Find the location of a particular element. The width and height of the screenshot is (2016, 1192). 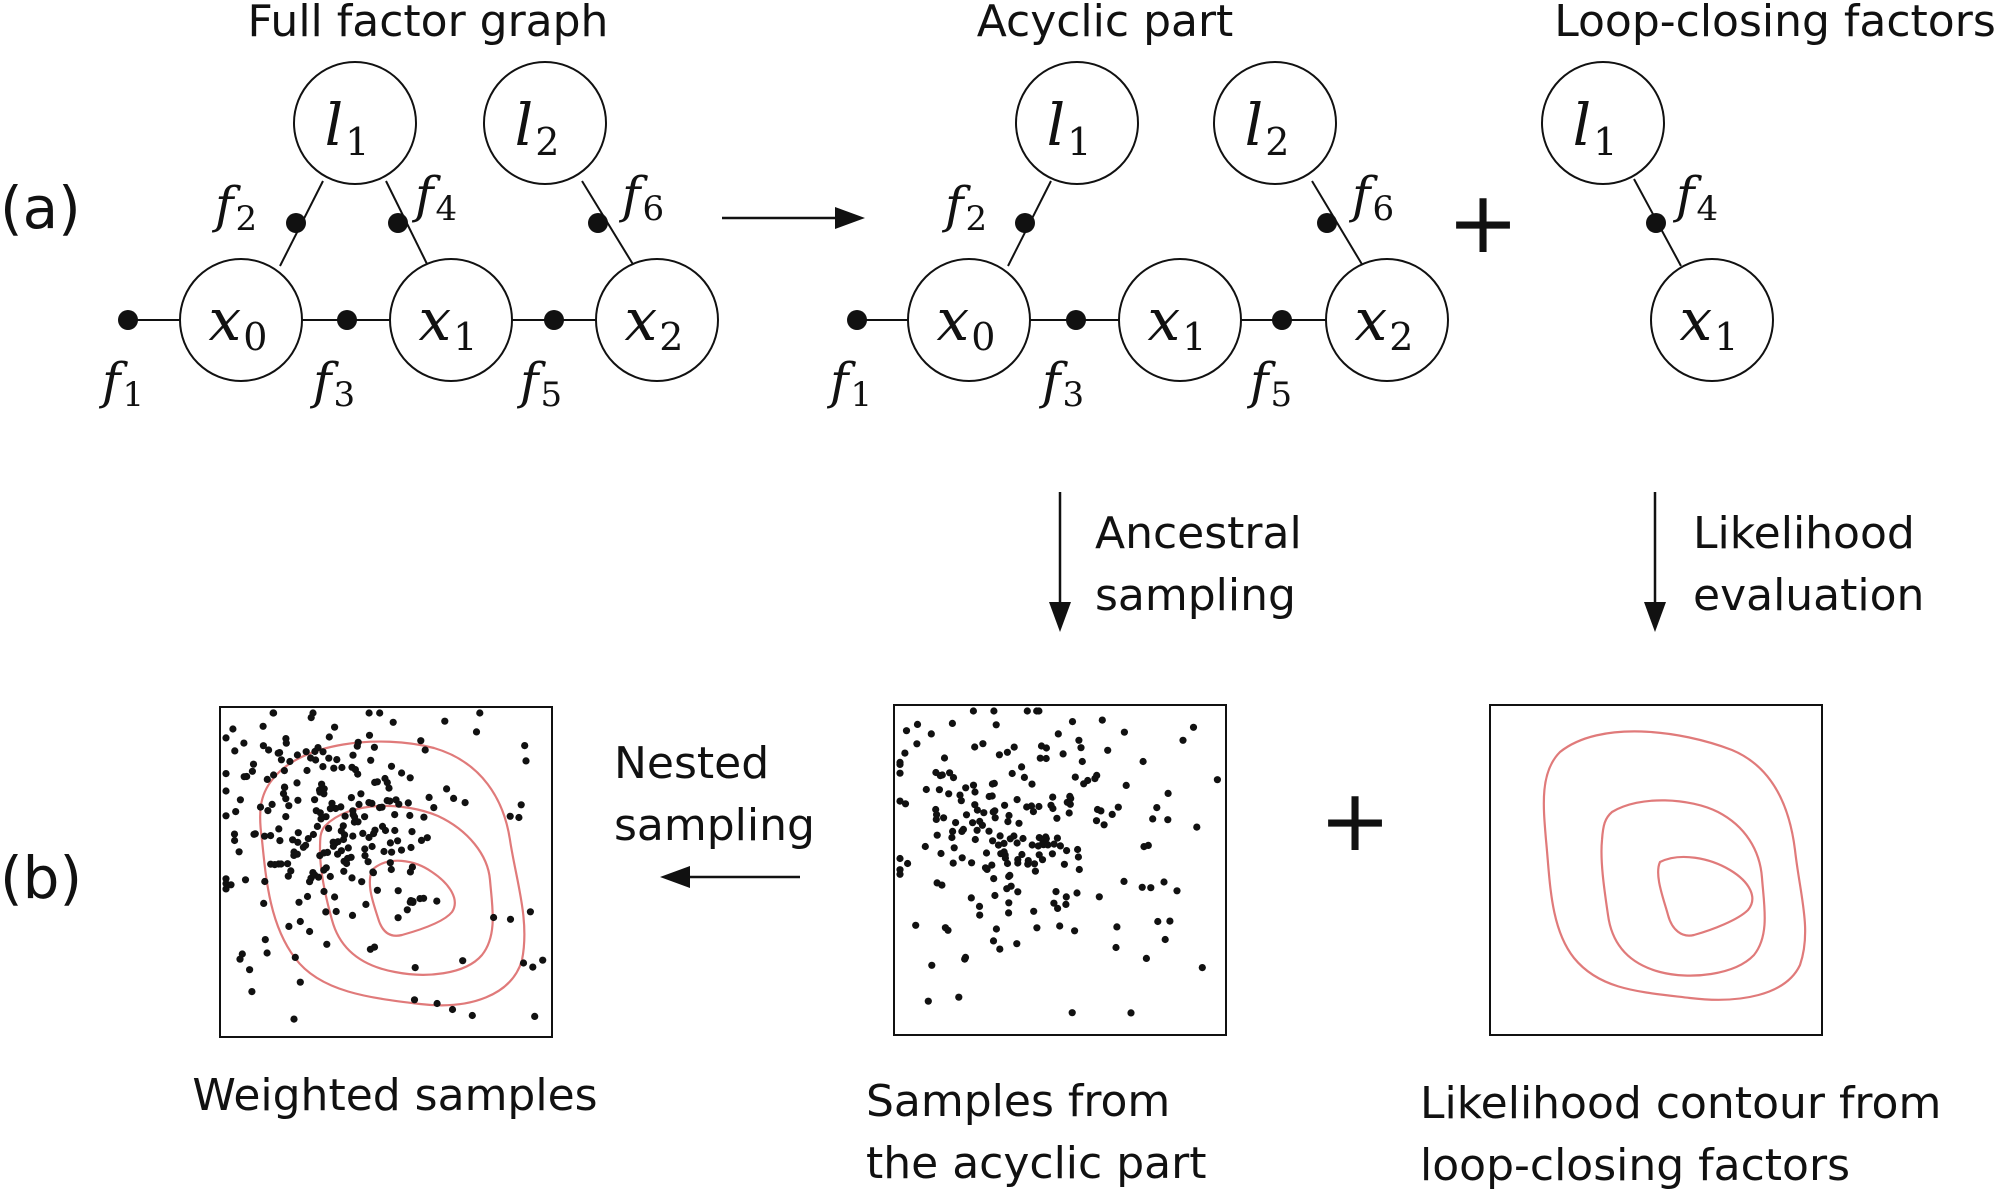

title-full-factor-graph: Full factor graph is located at coordinates (428, 23).